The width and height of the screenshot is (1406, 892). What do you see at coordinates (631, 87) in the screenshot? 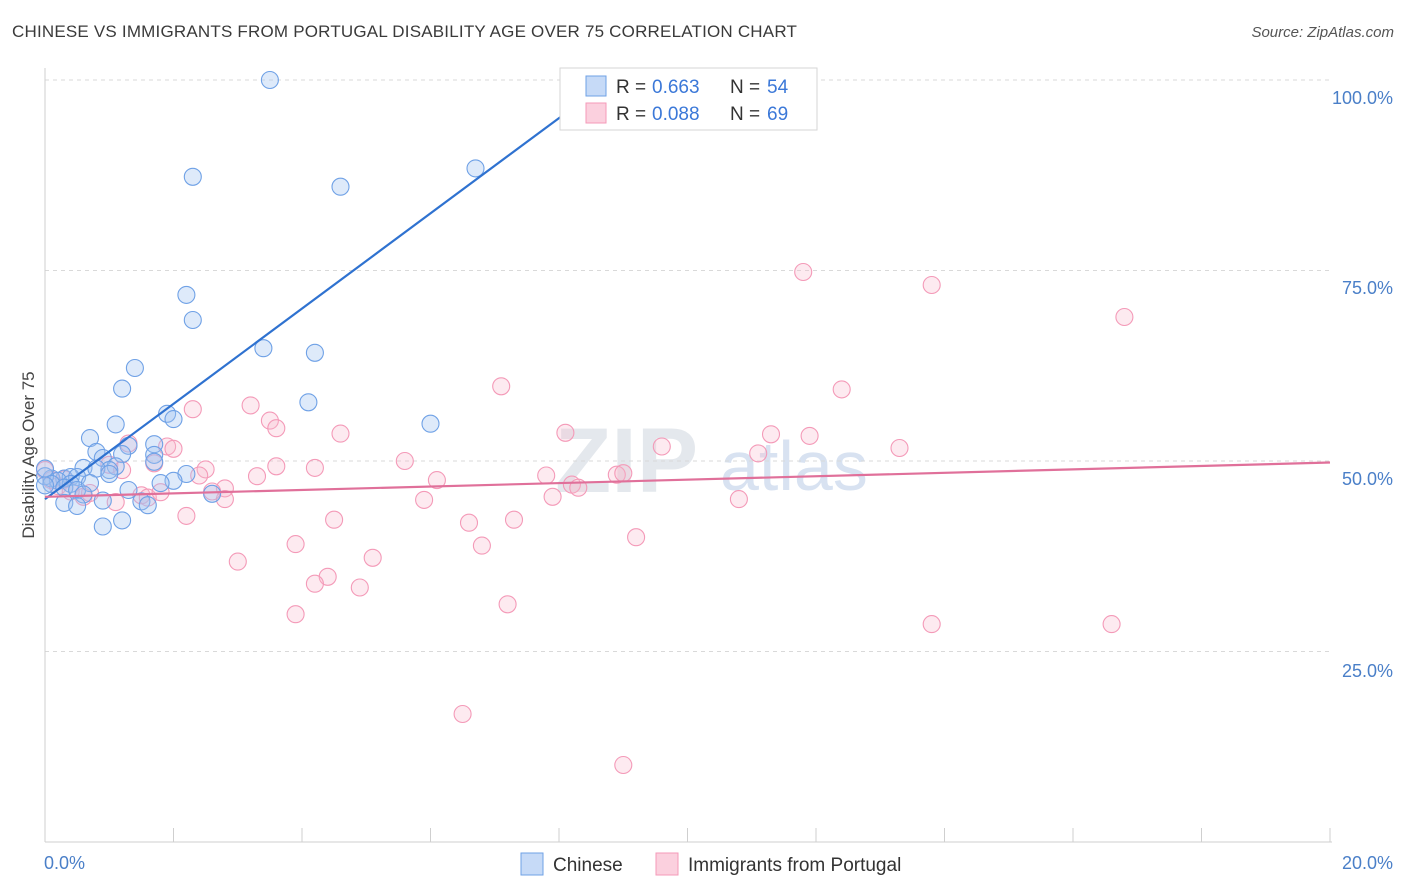
I see `legend-r-label-chinese: R =` at bounding box center [631, 87].